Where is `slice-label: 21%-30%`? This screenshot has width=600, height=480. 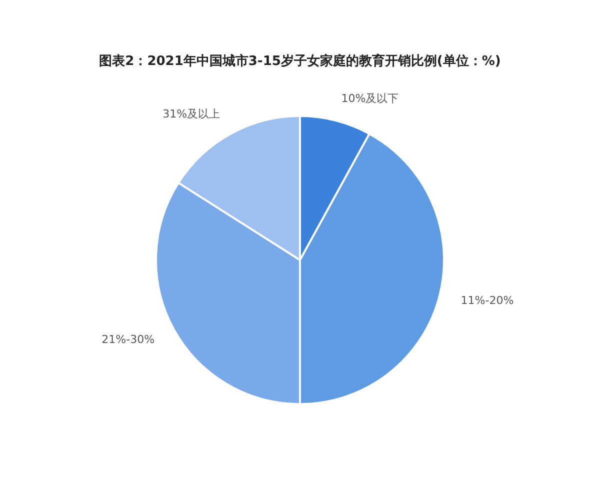 slice-label: 21%-30% is located at coordinates (128, 339).